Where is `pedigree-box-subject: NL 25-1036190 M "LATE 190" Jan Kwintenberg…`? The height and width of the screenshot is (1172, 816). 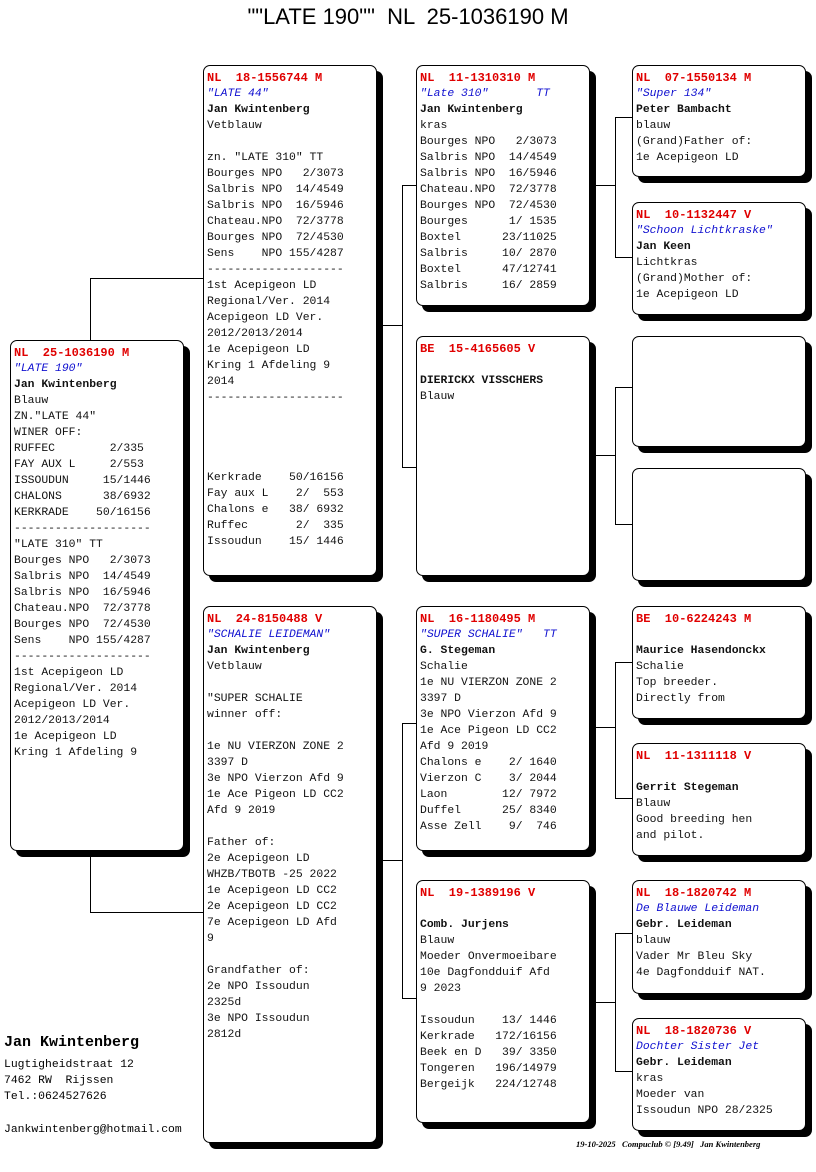
pedigree-box-subject: NL 25-1036190 M "LATE 190" Jan Kwintenberg… is located at coordinates (97, 595).